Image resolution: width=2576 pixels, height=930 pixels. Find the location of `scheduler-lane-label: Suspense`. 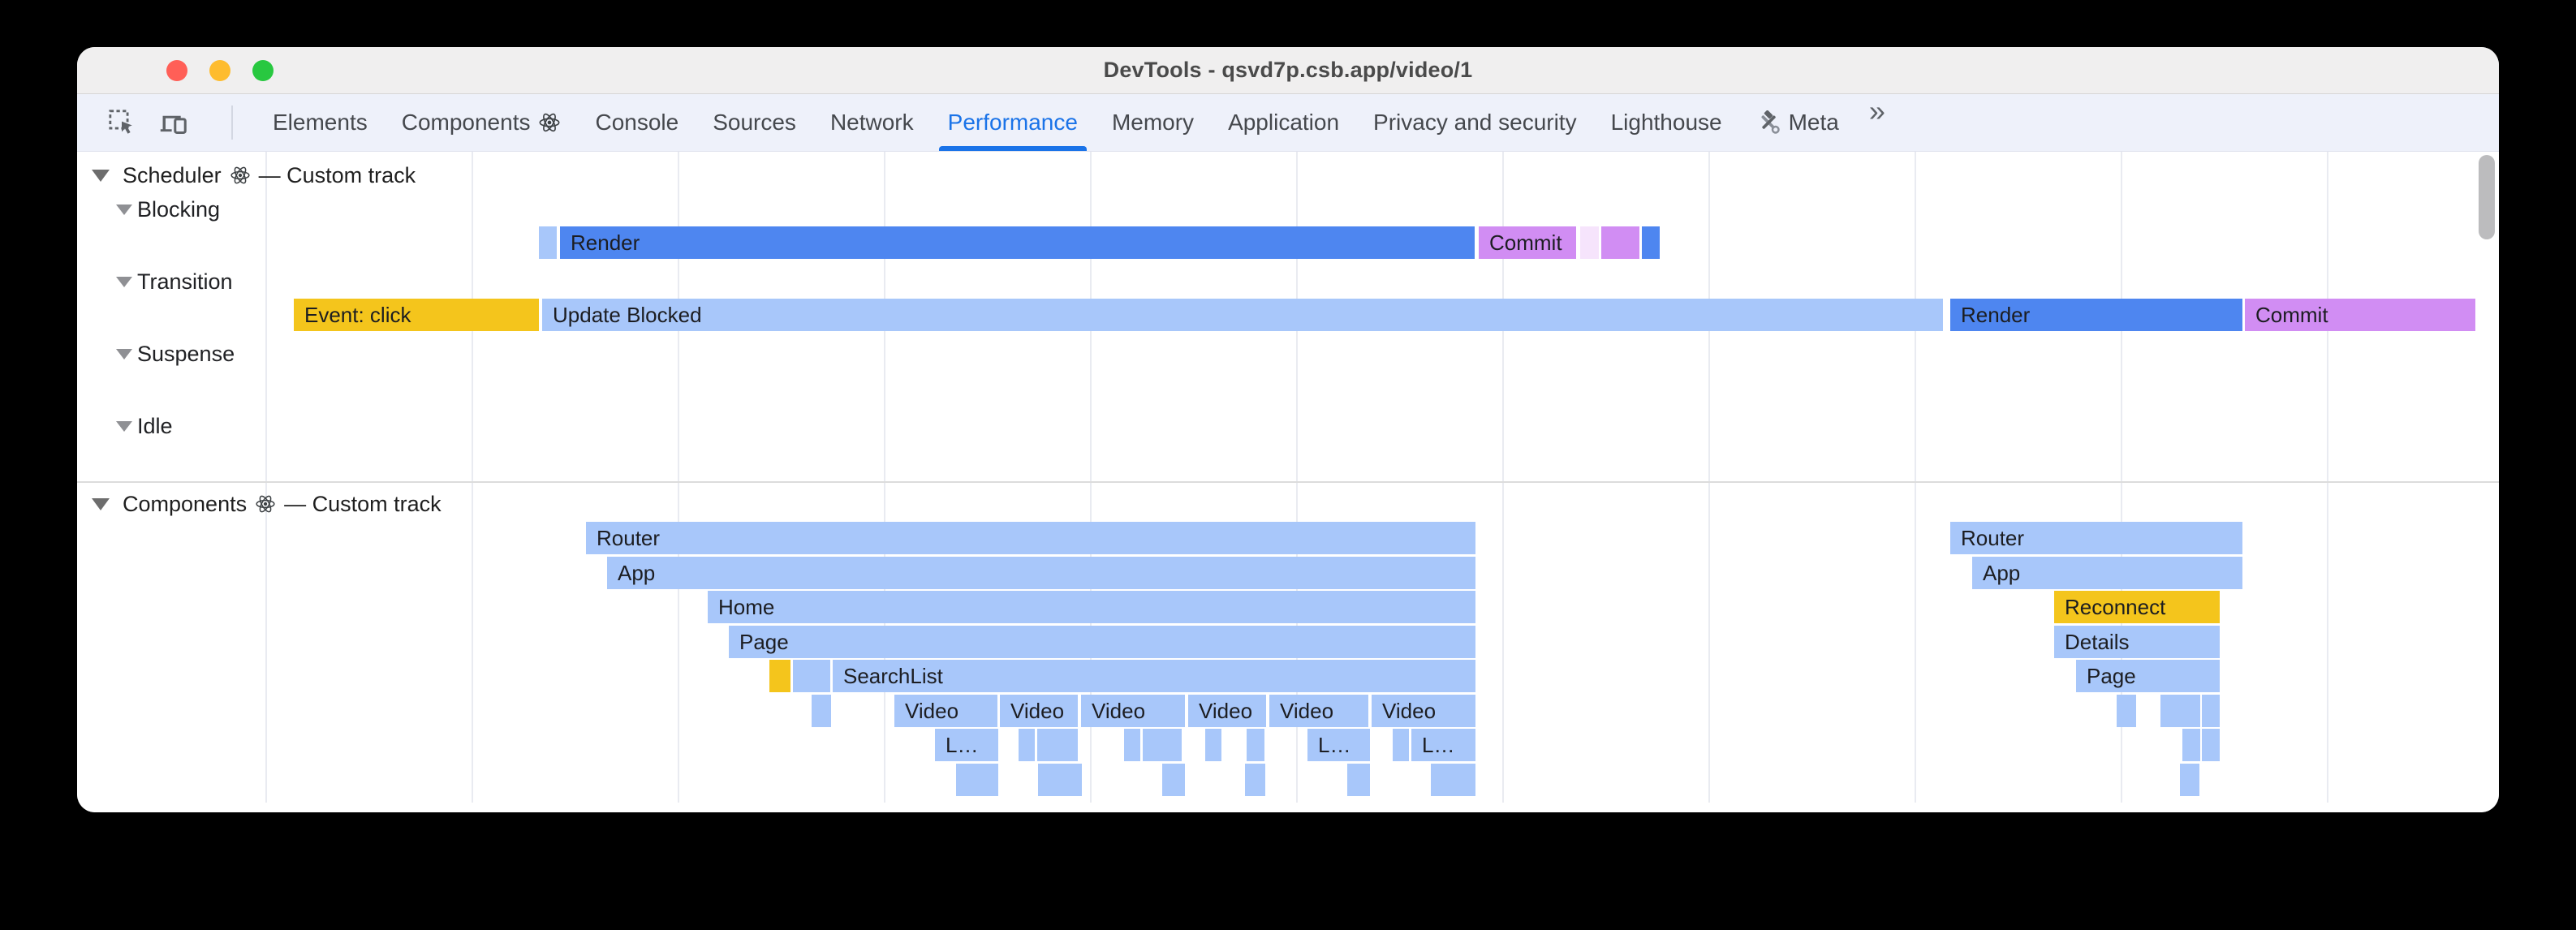

scheduler-lane-label: Suspense is located at coordinates (176, 354).